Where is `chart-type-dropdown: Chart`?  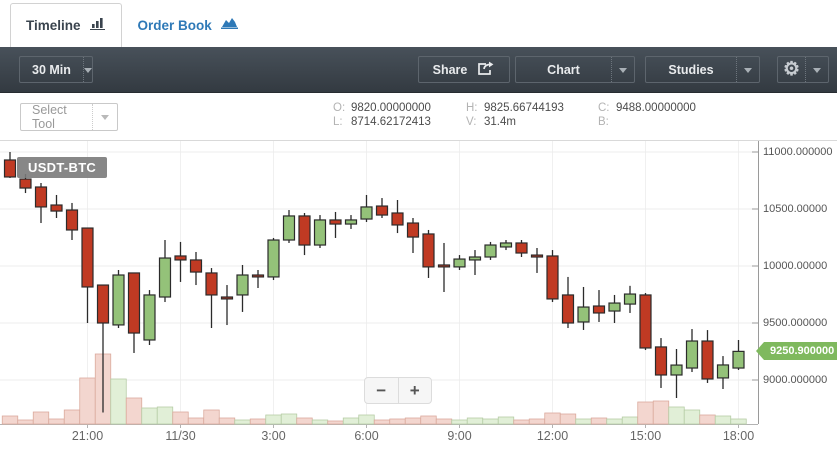
chart-type-dropdown: Chart is located at coordinates (575, 69).